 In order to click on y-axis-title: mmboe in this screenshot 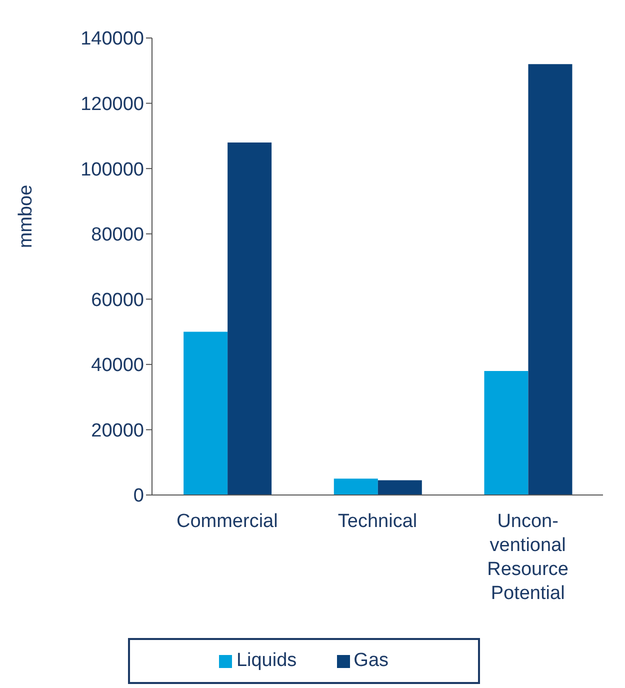, I will do `click(26, 216)`.